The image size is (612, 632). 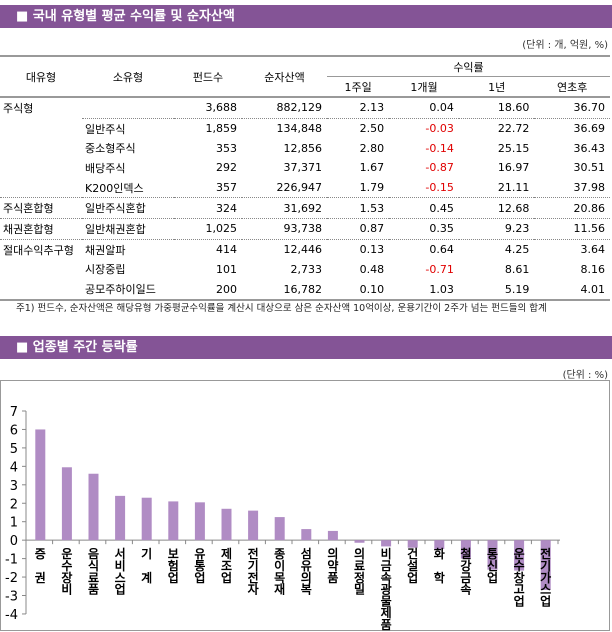 I want to click on y-tick-label: -2, so click(x=11, y=578).